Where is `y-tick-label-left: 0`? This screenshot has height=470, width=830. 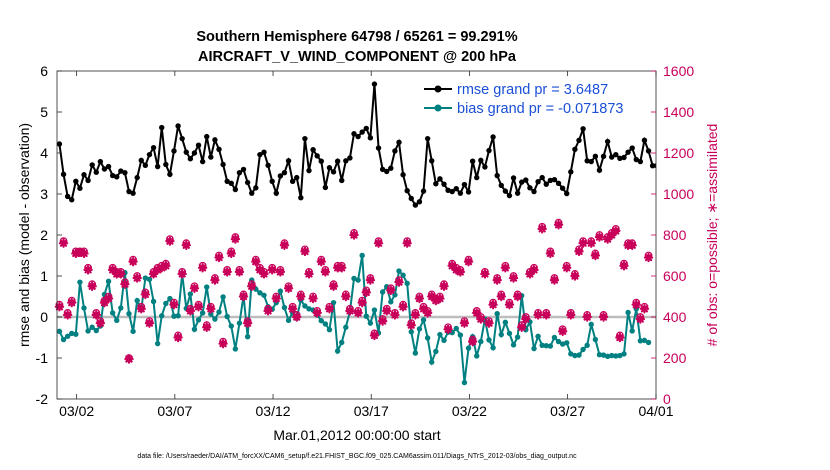
y-tick-label-left: 0 is located at coordinates (44, 317).